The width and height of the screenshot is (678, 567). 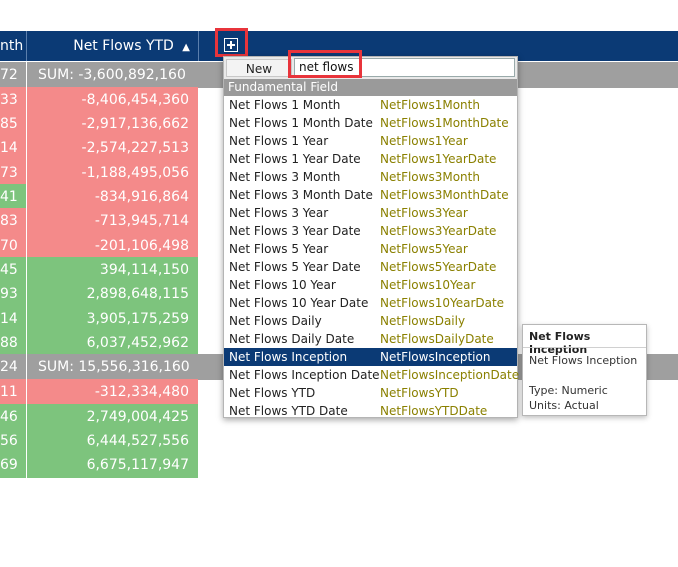 What do you see at coordinates (13, 100) in the screenshot?
I see `row-left-cell: 33` at bounding box center [13, 100].